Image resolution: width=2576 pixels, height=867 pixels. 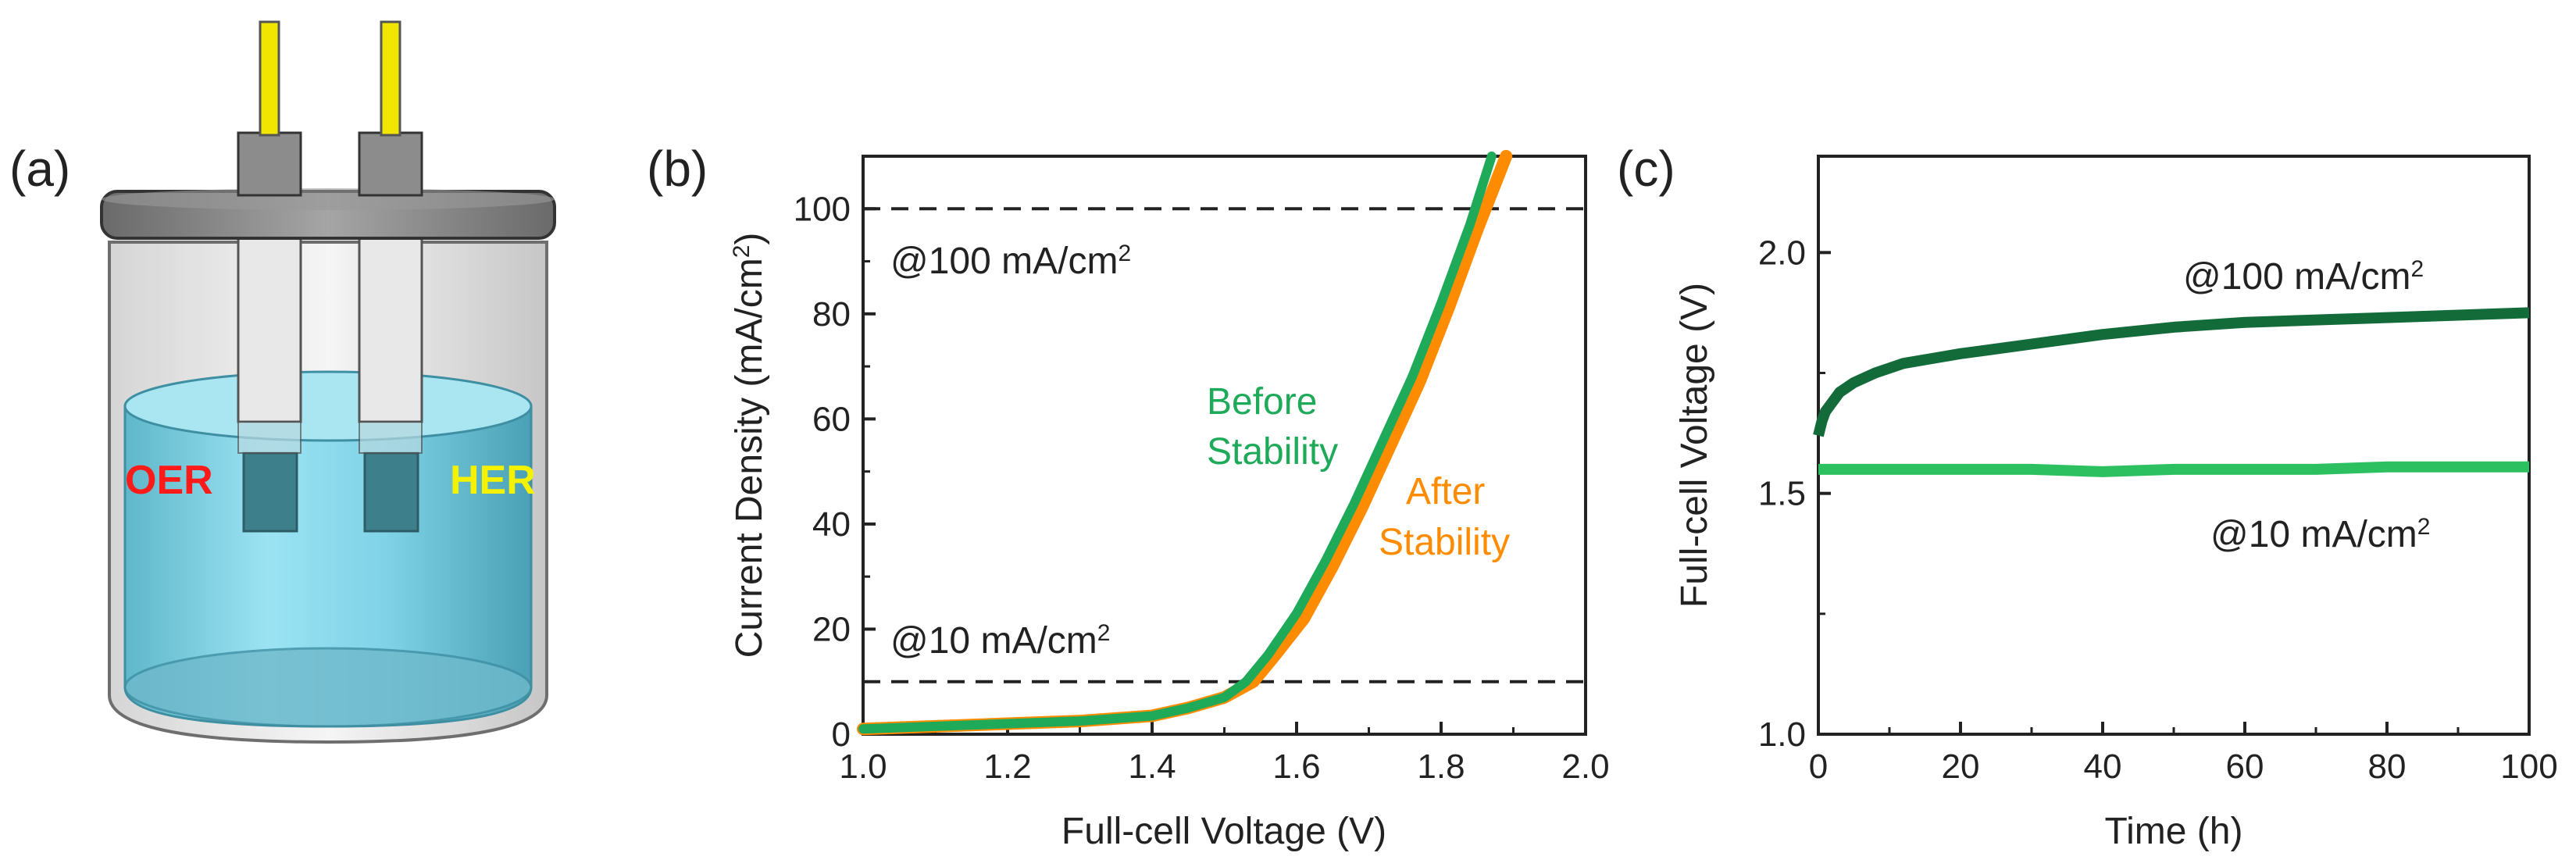 What do you see at coordinates (269, 164) in the screenshot?
I see `oer-feedthrough` at bounding box center [269, 164].